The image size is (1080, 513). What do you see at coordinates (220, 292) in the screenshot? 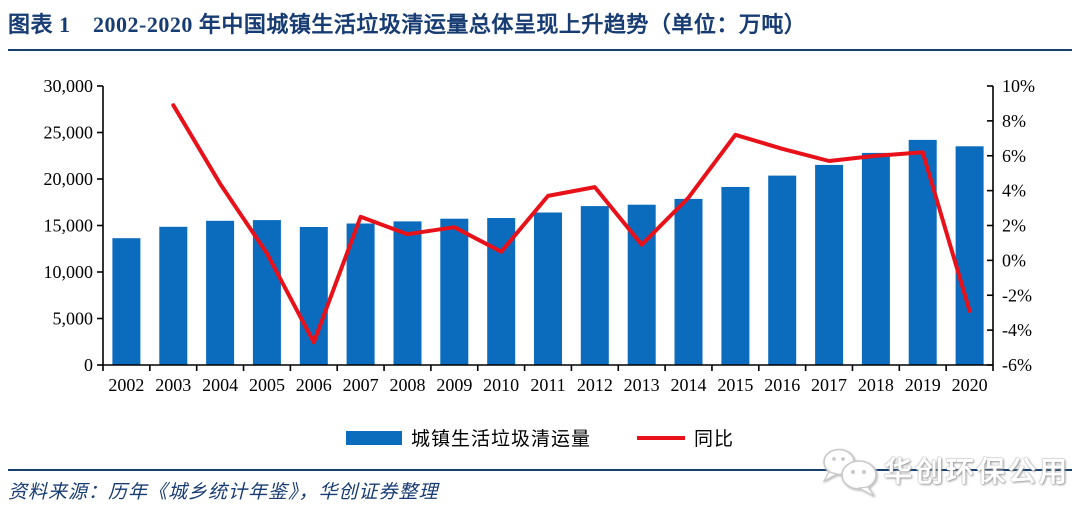
I see `bar-2004` at bounding box center [220, 292].